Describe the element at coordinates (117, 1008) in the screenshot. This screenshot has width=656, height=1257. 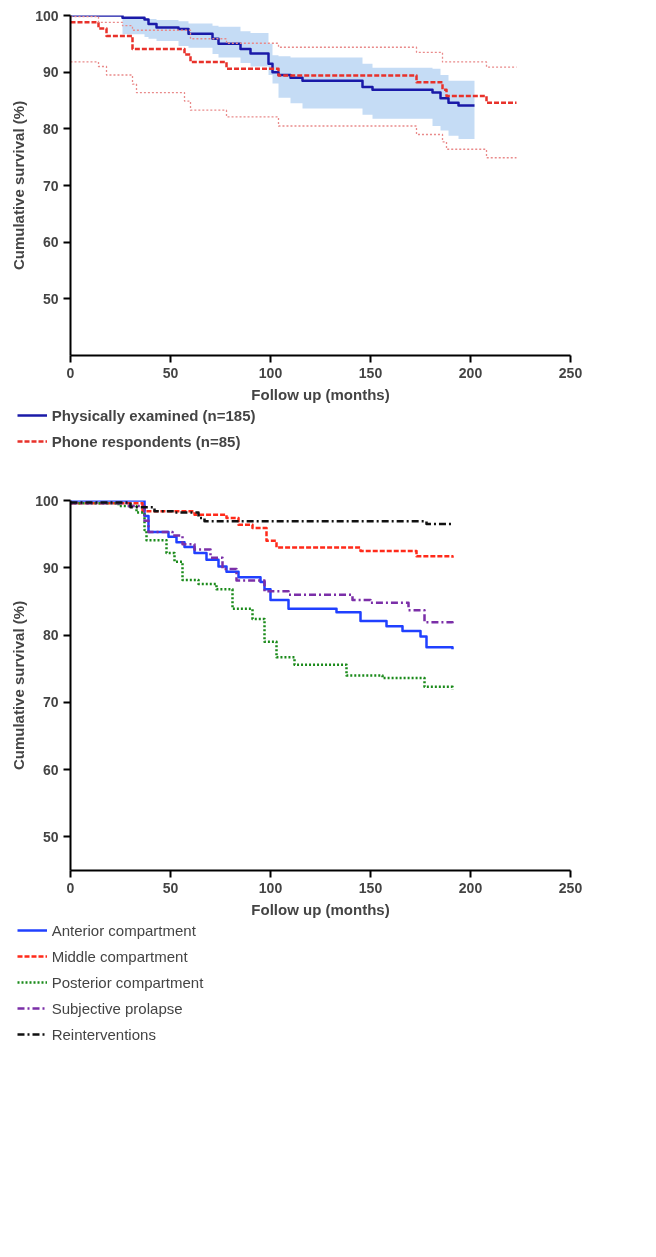
I see `legend-label: Subjective prolapse` at that location.